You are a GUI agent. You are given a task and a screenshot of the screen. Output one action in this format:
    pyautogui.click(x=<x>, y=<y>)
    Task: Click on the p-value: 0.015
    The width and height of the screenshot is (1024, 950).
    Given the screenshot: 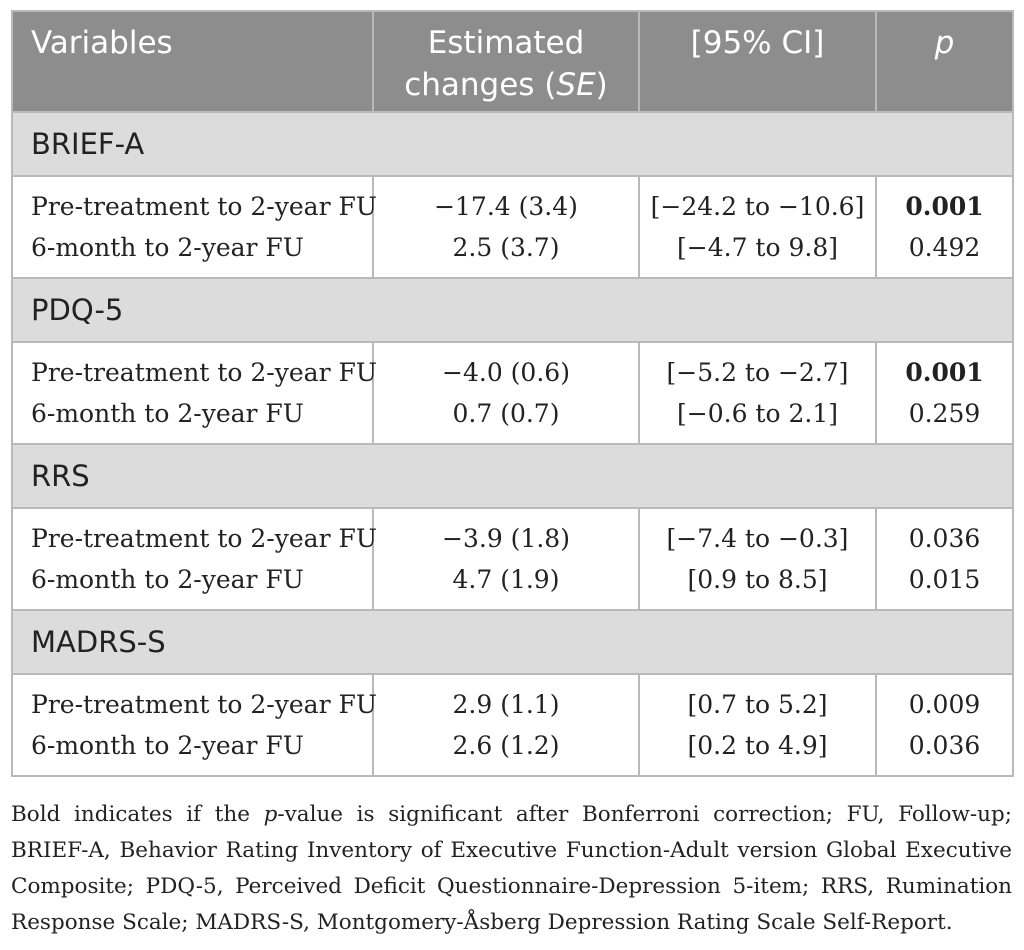 What is the action you would take?
    pyautogui.click(x=944, y=579)
    